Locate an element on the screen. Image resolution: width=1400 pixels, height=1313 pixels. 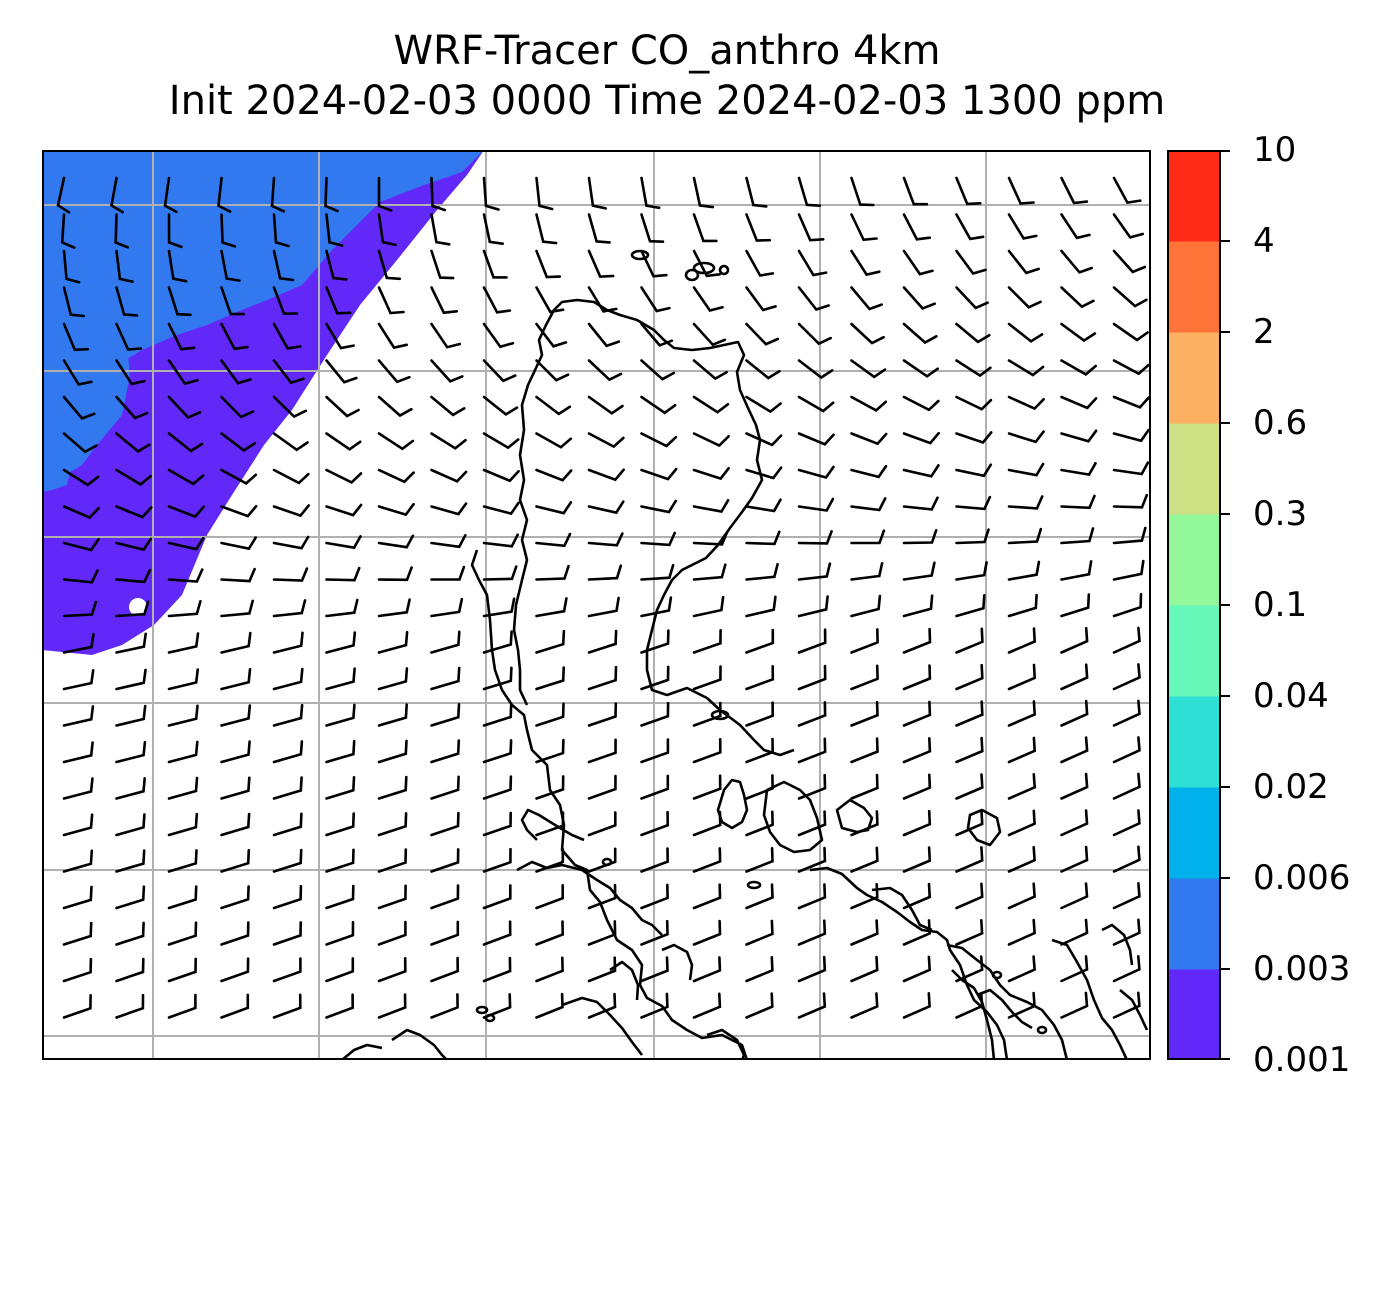
tracer-gap is located at coordinates (138, 607).